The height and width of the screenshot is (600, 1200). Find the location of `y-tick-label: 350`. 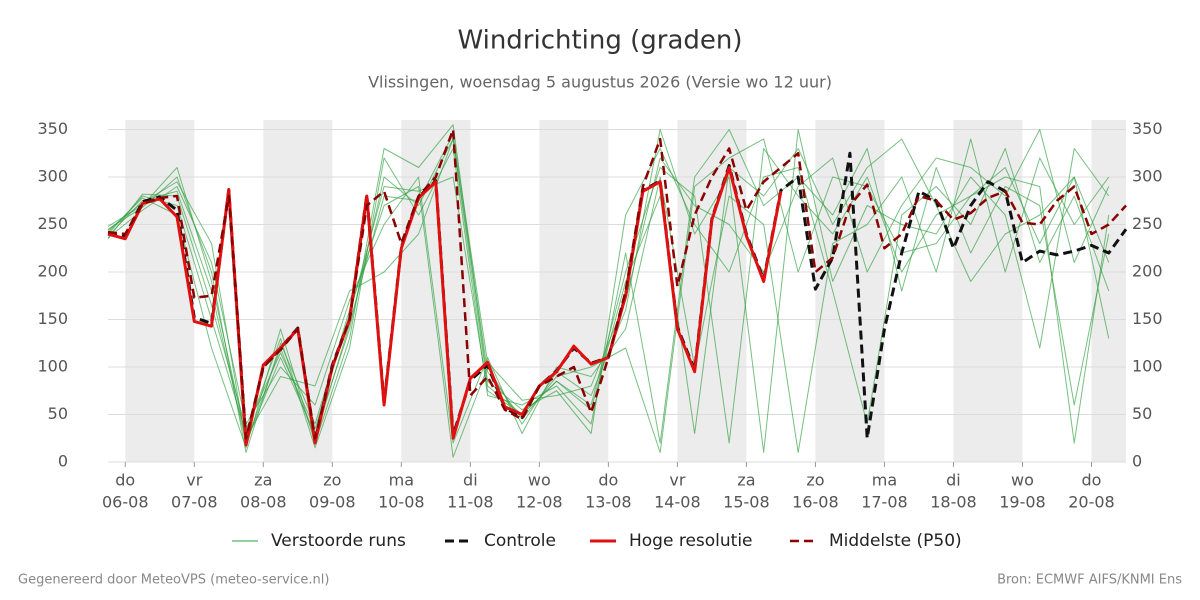

y-tick-label: 350 is located at coordinates (52, 128).